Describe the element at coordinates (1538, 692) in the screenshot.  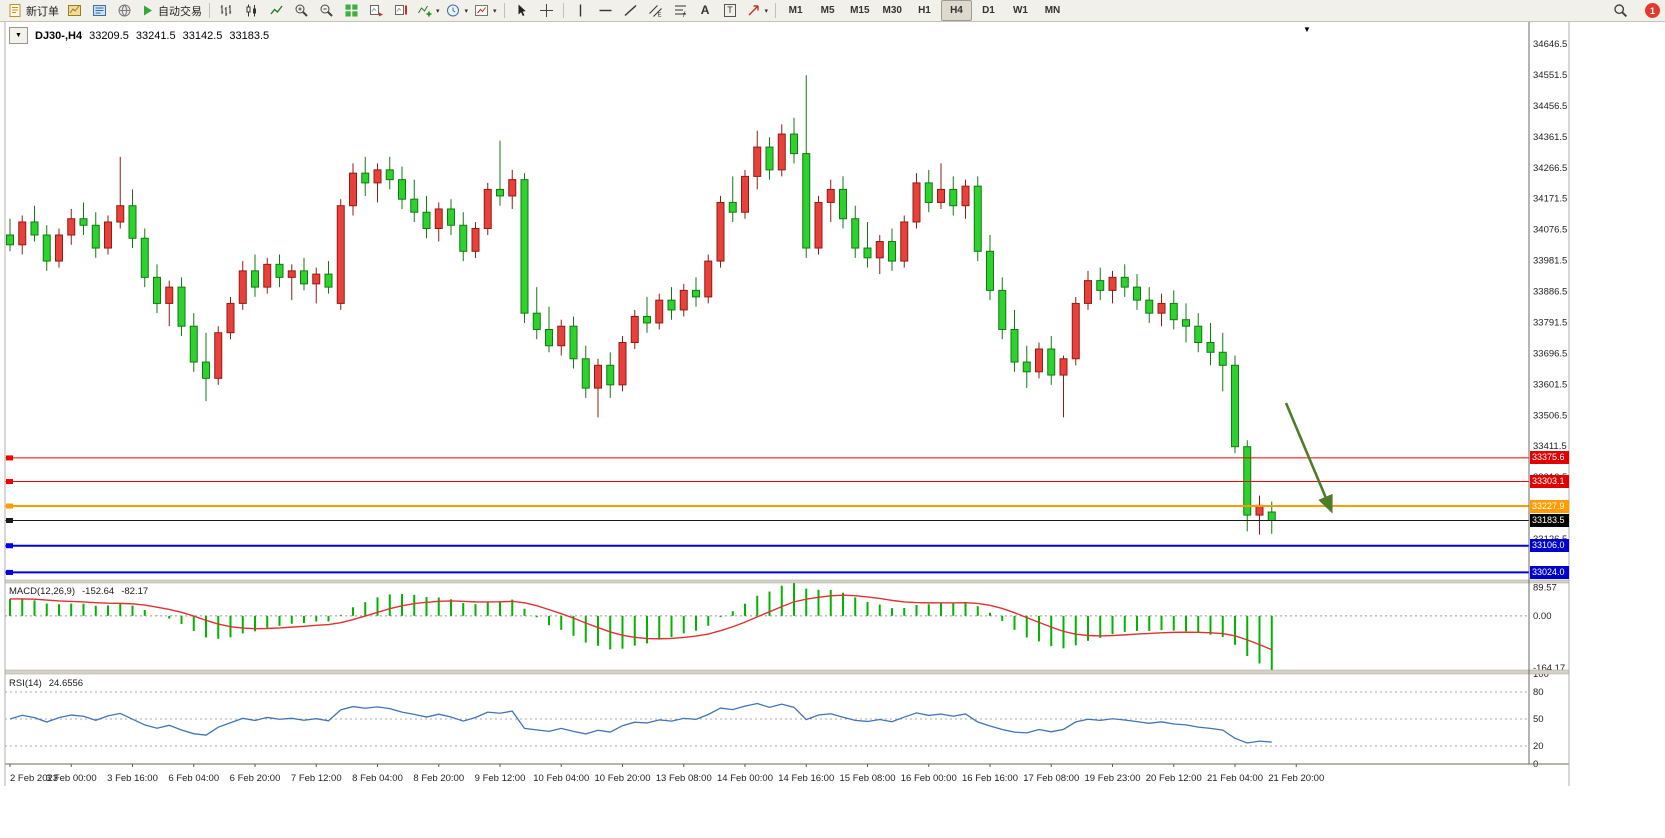
I see `rsi-axis-label: 80` at that location.